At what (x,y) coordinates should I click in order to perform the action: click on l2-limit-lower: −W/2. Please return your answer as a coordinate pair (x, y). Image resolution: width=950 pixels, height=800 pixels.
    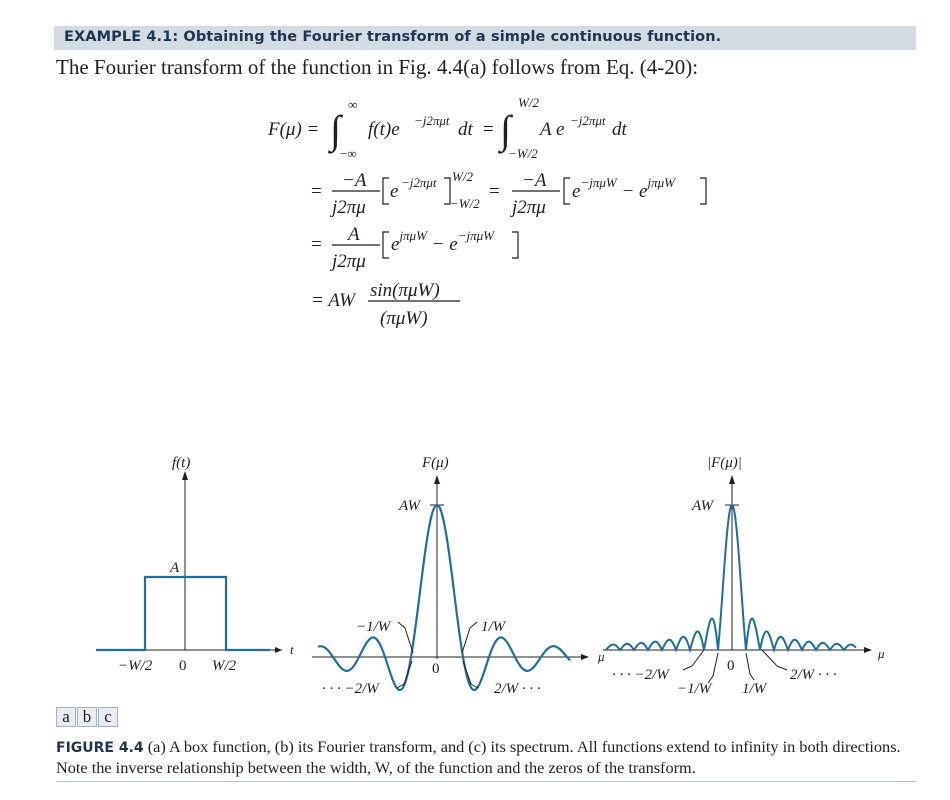
    Looking at the image, I should click on (465, 203).